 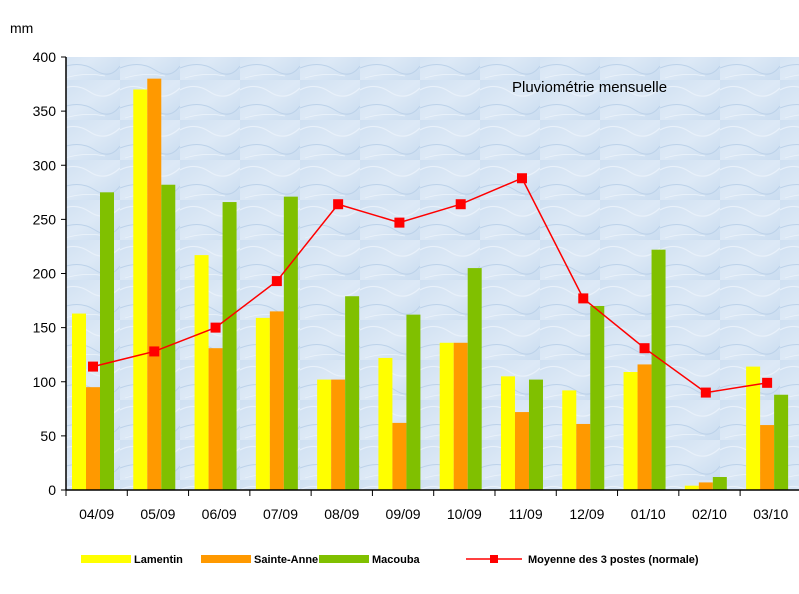 I want to click on y-tick-label: 250, so click(x=45, y=219).